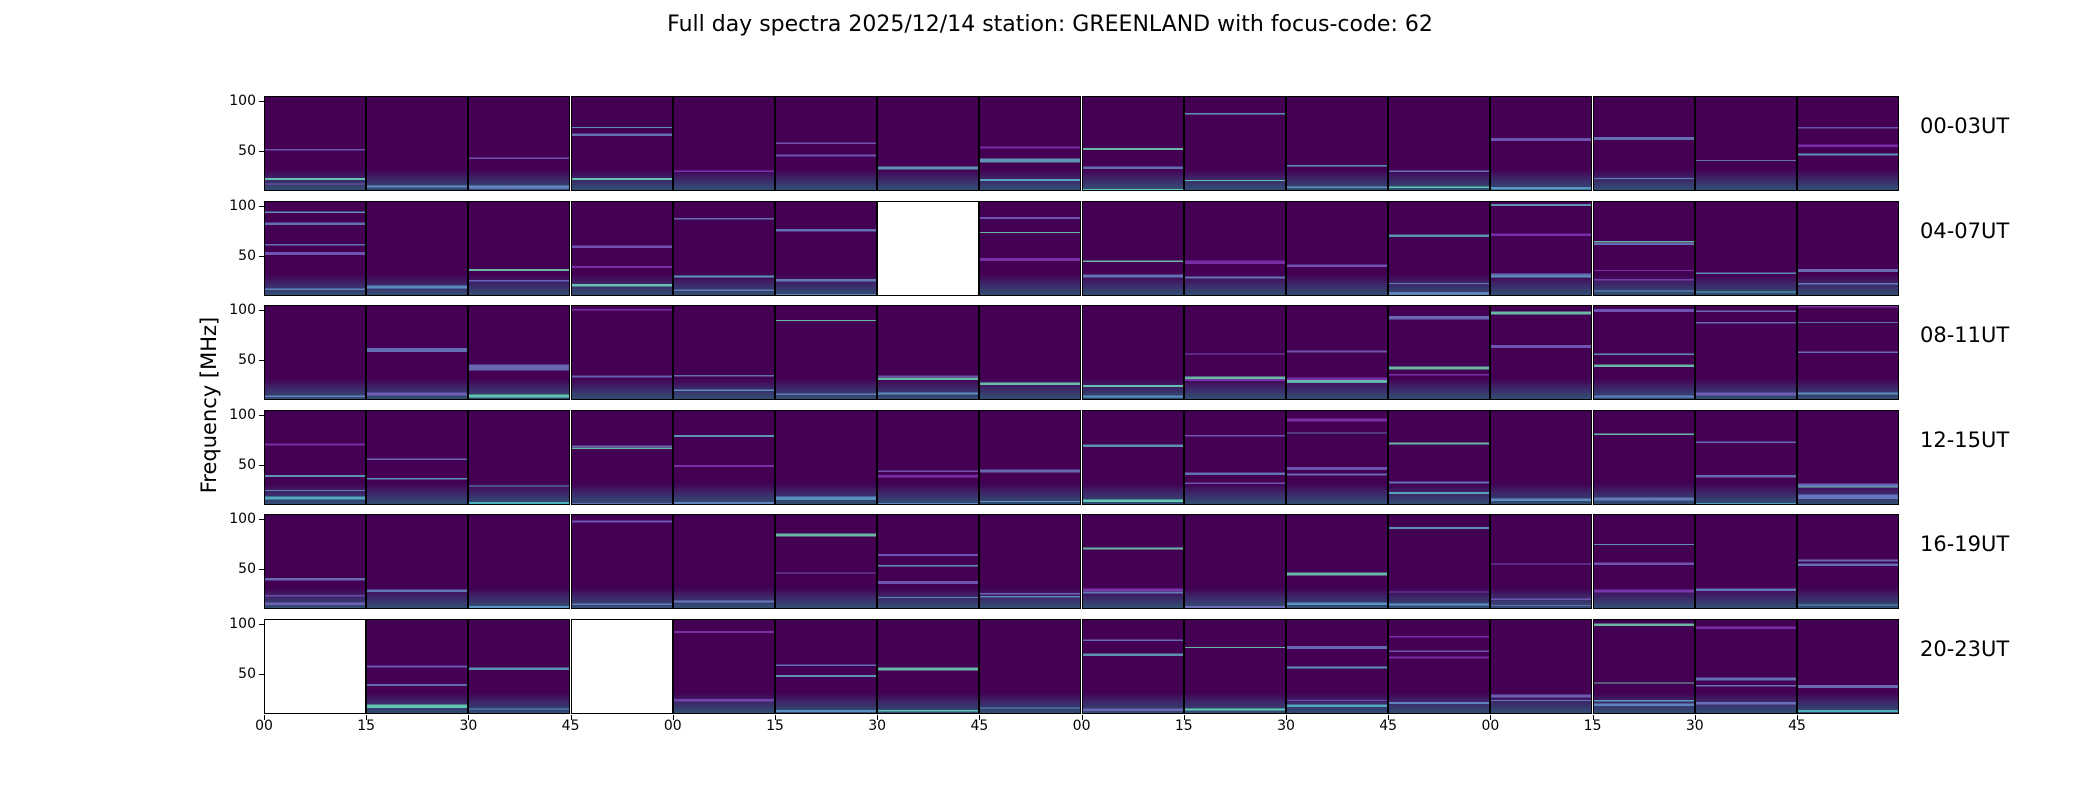  What do you see at coordinates (621, 666) in the screenshot?
I see `spectrum-tile-missing` at bounding box center [621, 666].